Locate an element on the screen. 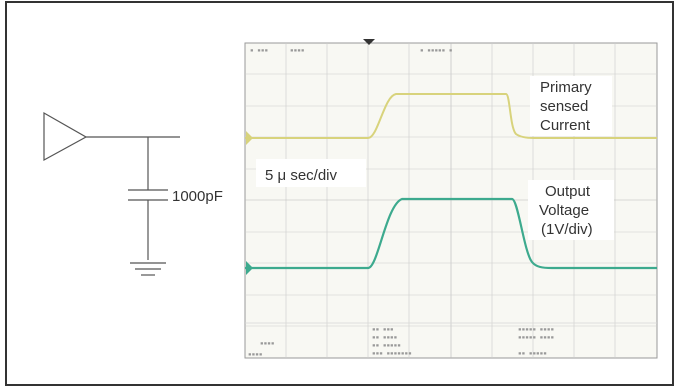 The height and width of the screenshot is (389, 679). capacitor-label: 1000pF is located at coordinates (197, 196).